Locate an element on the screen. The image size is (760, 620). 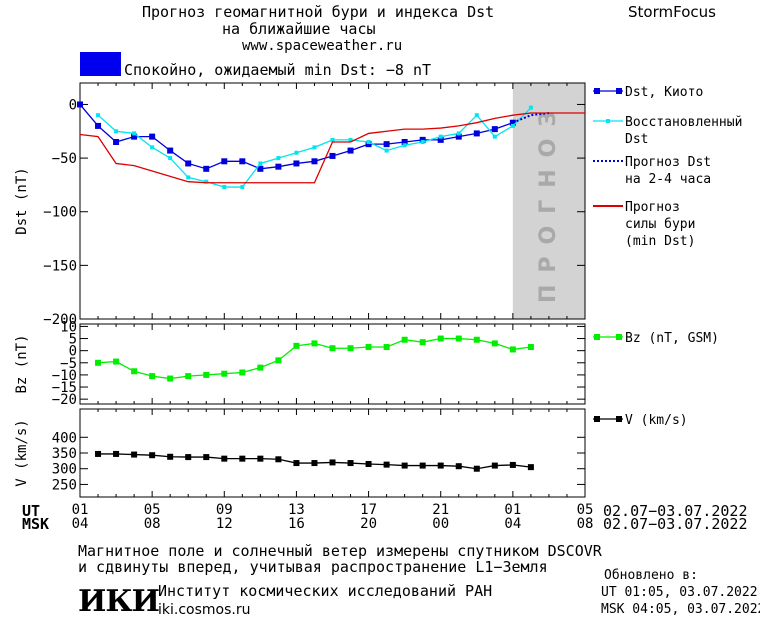
bz-y-tick-label: −15 is located at coordinates (64, 388).